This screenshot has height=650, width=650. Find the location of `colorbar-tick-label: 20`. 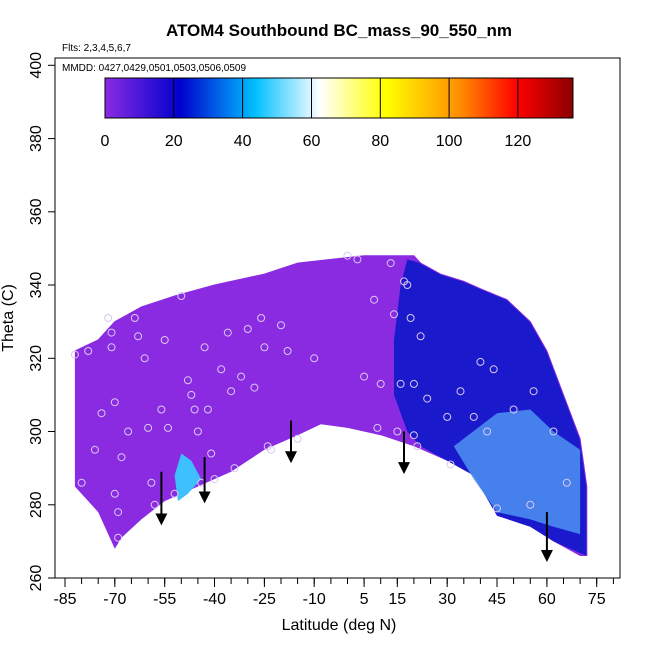

colorbar-tick-label: 20 is located at coordinates (174, 141).